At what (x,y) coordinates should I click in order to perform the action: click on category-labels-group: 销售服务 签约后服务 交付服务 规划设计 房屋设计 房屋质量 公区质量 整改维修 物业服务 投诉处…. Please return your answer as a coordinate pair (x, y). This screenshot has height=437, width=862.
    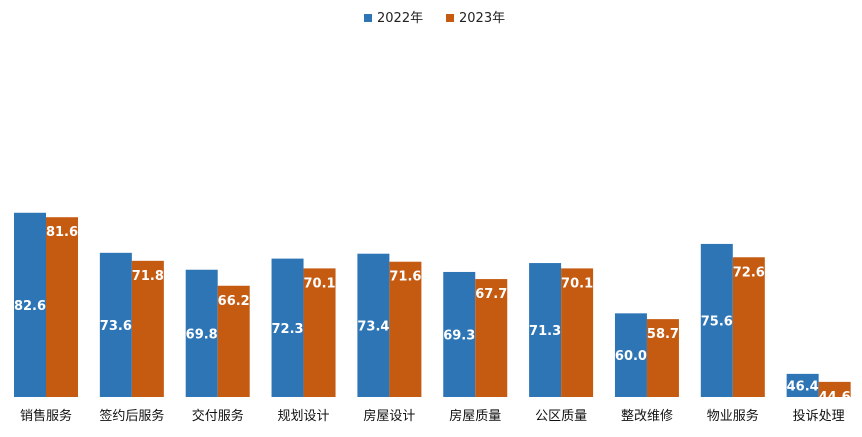
    Looking at the image, I should click on (432, 416).